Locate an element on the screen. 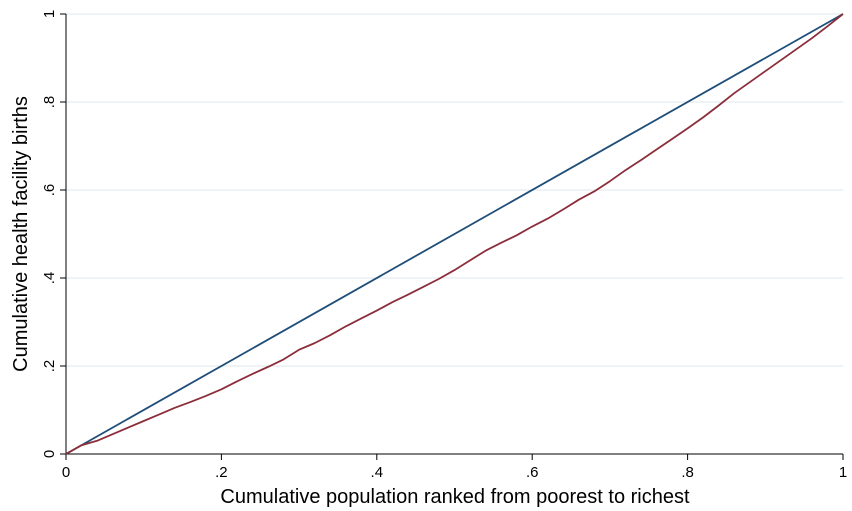 The image size is (852, 511). x-tick-label: 1 is located at coordinates (843, 472).